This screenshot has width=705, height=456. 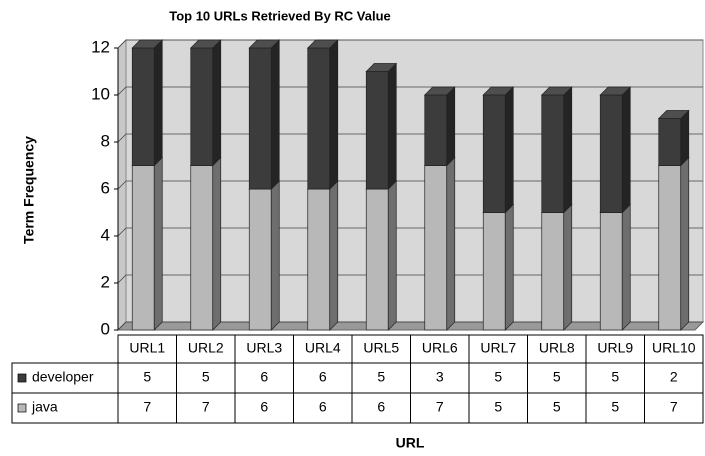 I want to click on legend-label: developer, so click(x=63, y=377).